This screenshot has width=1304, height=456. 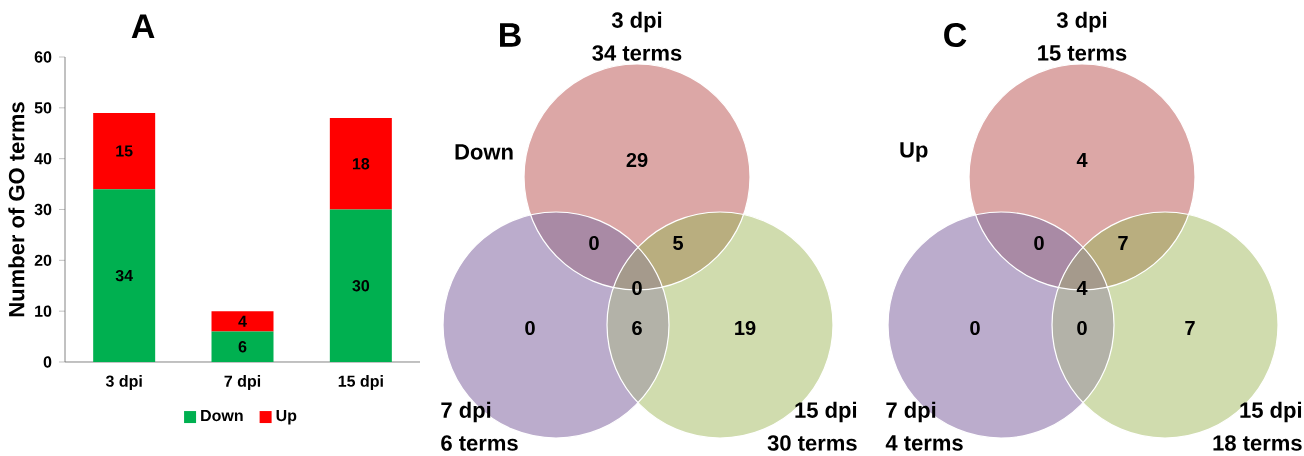 I want to click on text: 15 terms, so click(x=1082, y=53).